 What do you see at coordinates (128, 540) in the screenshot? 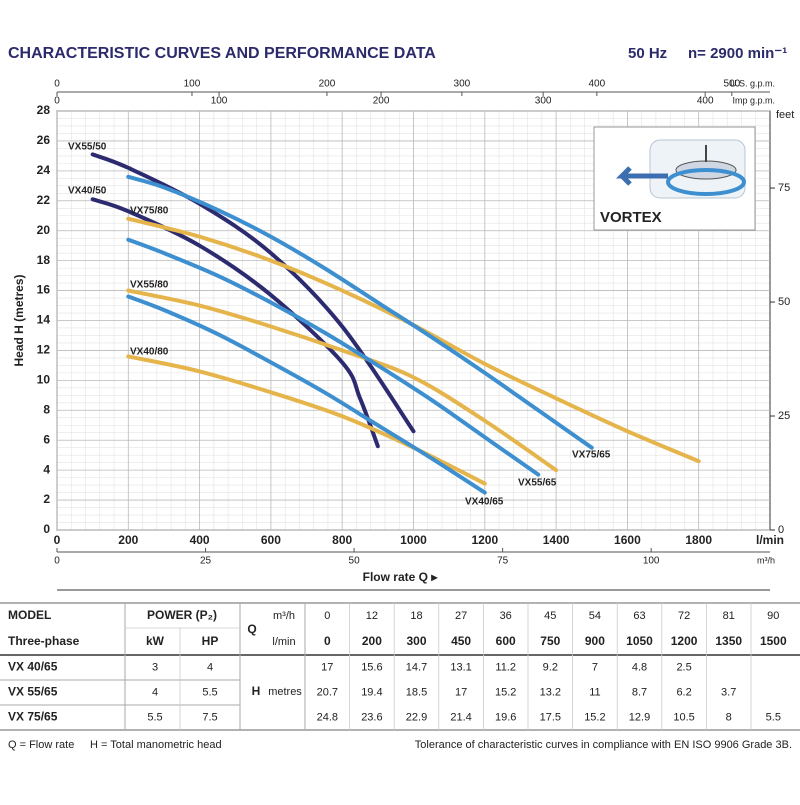
I see `x-tick-label: 200` at bounding box center [128, 540].